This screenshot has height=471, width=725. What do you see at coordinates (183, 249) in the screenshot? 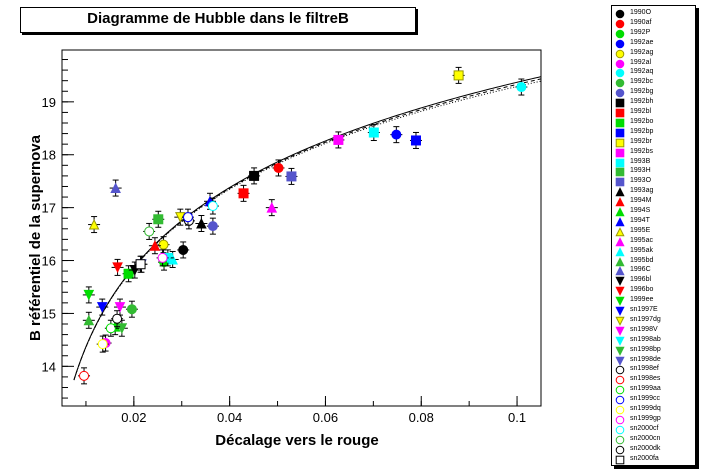
I see `data-point-1990O` at bounding box center [183, 249].